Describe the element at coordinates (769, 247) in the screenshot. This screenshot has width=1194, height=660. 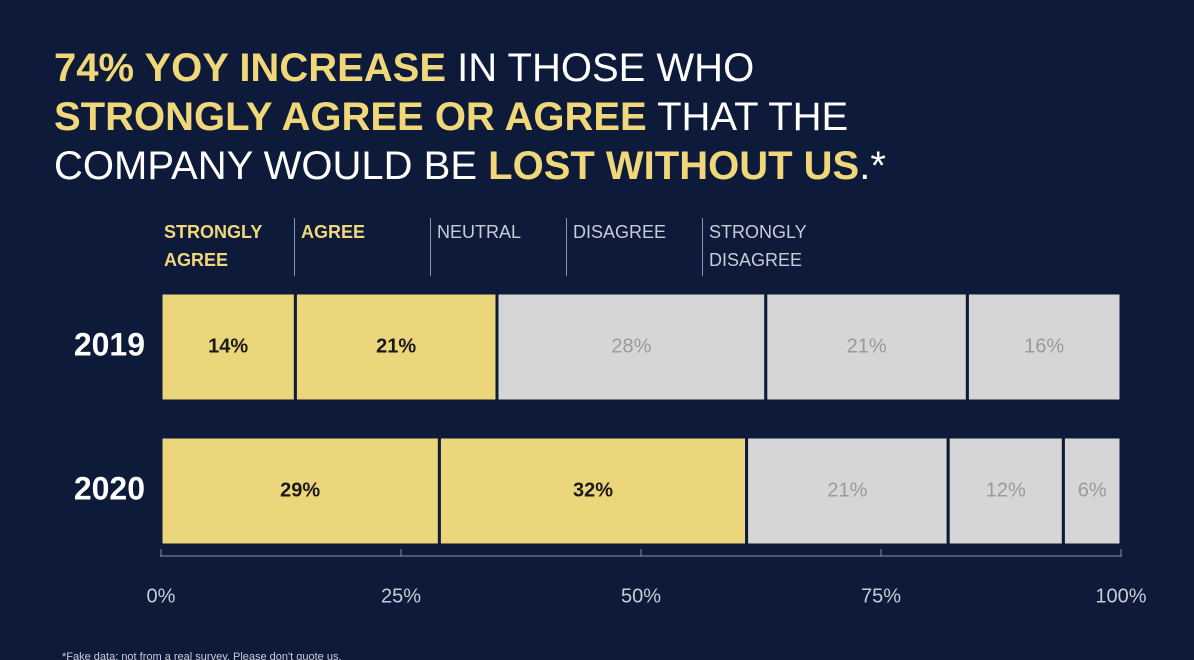
I see `legend-entry: STRONGLY DISAGREE` at that location.